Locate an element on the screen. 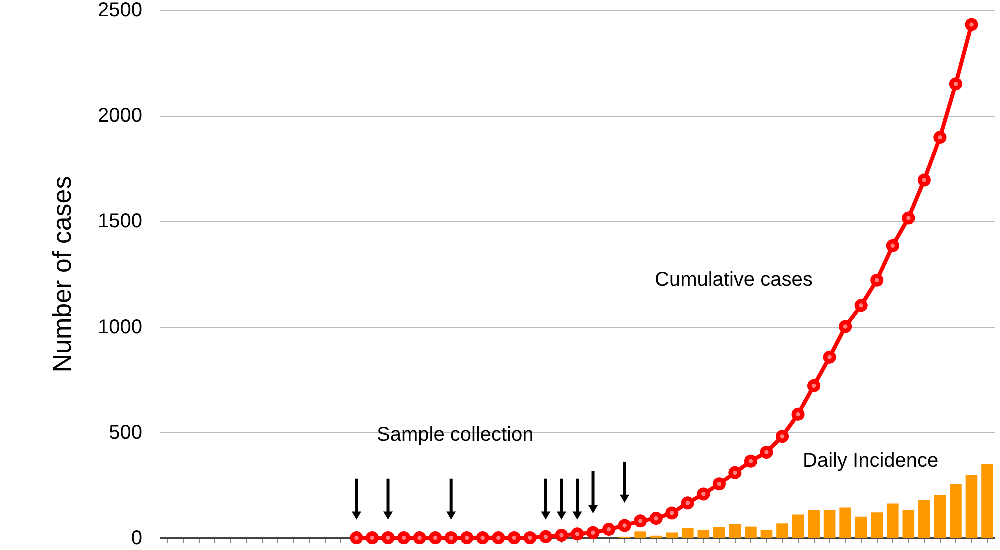 The image size is (1000, 550). y-tick-label: 500 is located at coordinates (125, 433).